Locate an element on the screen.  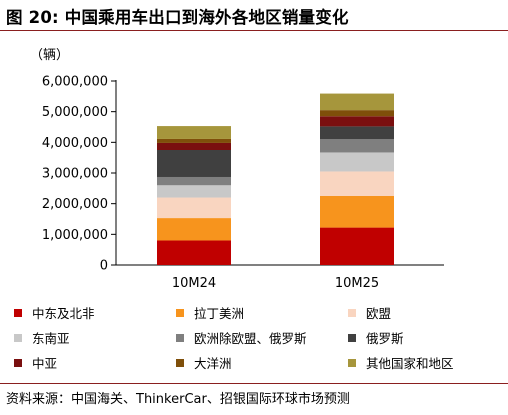
y-tick-label: 2,000,000 is located at coordinates (75, 204).